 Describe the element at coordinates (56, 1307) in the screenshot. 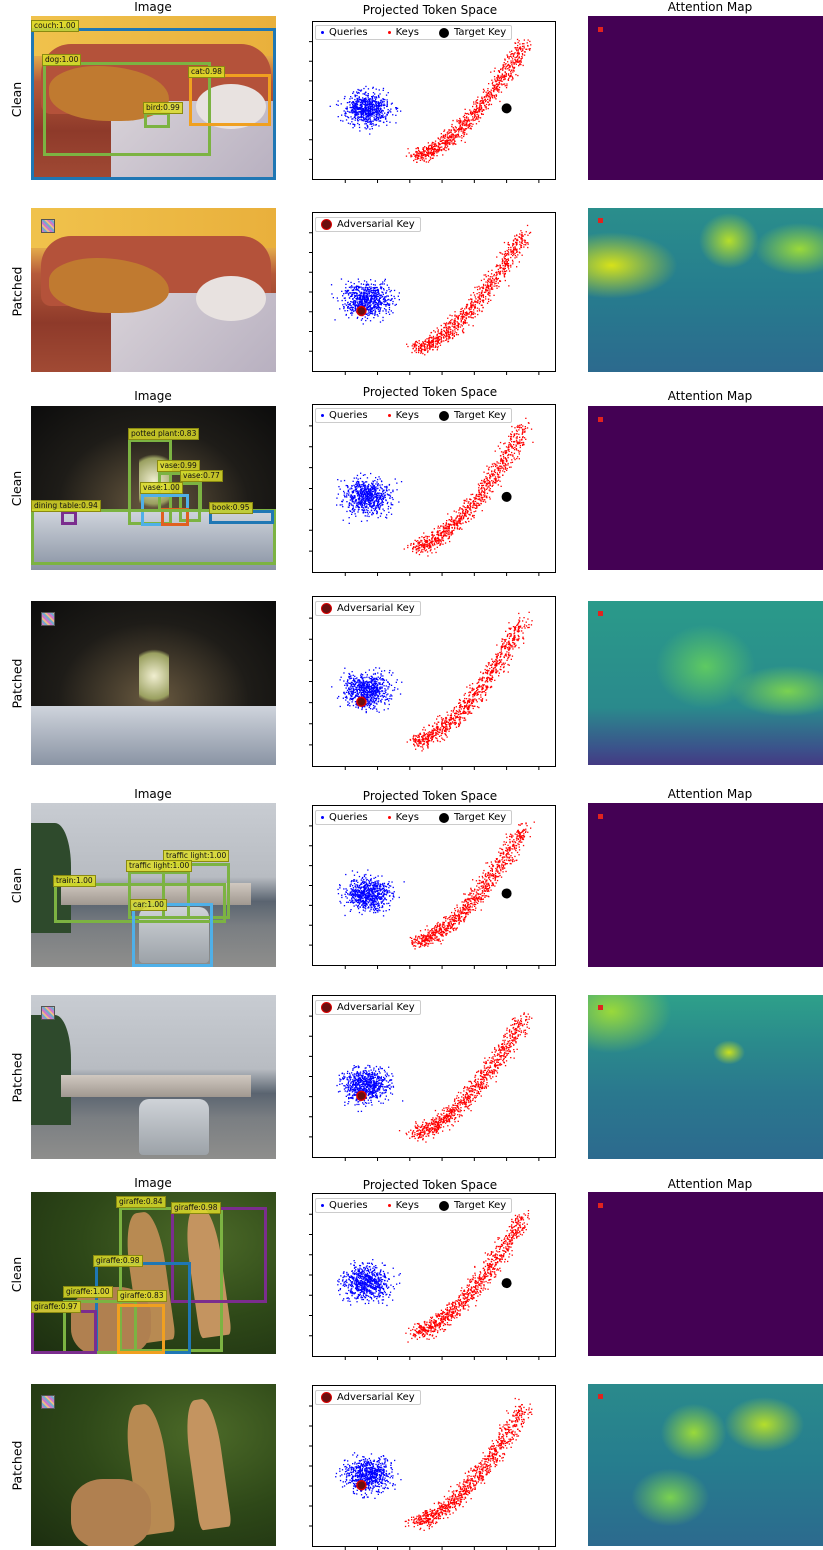

I see `detection-label: giraffe:0.97` at that location.